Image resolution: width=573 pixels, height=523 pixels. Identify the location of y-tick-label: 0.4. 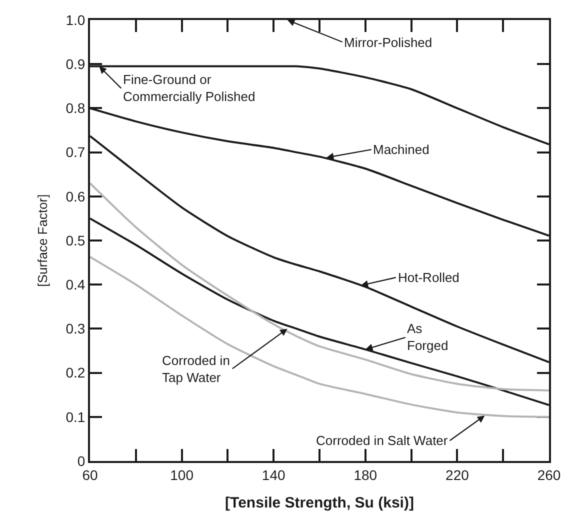
(76, 284).